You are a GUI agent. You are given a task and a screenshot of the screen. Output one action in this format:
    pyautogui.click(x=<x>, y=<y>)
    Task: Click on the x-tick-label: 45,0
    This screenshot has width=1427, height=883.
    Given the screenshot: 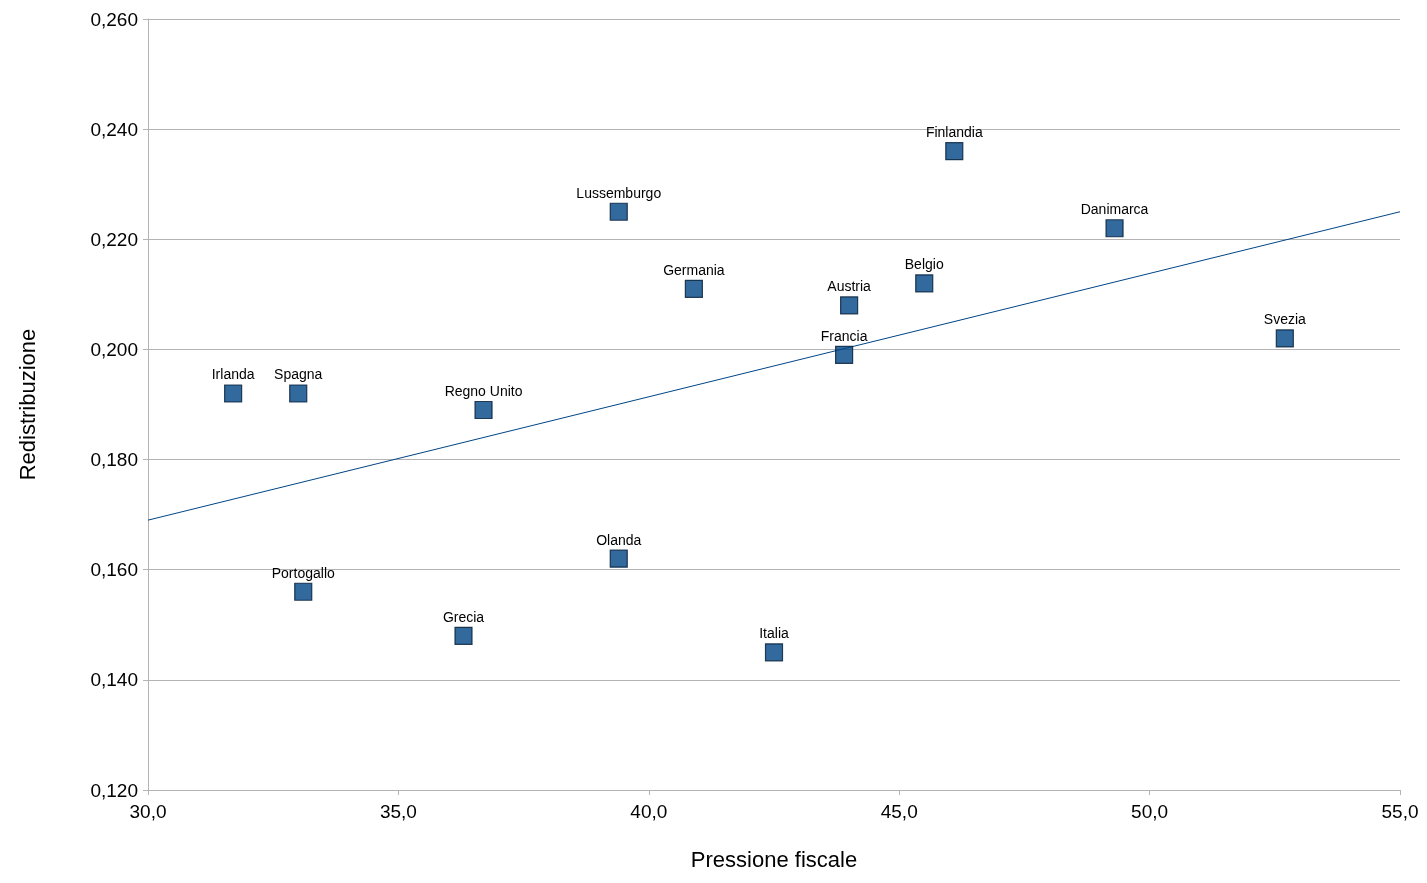 What is the action you would take?
    pyautogui.click(x=899, y=811)
    